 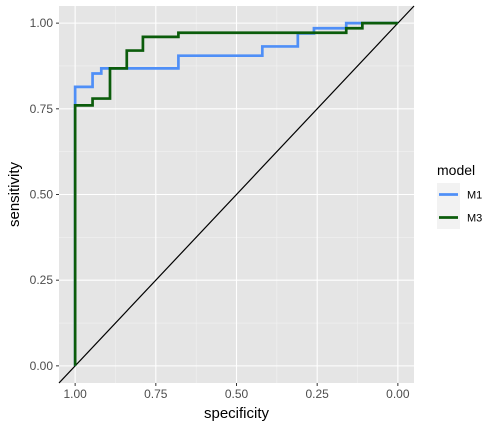 What do you see at coordinates (398, 394) in the screenshot?
I see `x-tick-label: 0.00` at bounding box center [398, 394].